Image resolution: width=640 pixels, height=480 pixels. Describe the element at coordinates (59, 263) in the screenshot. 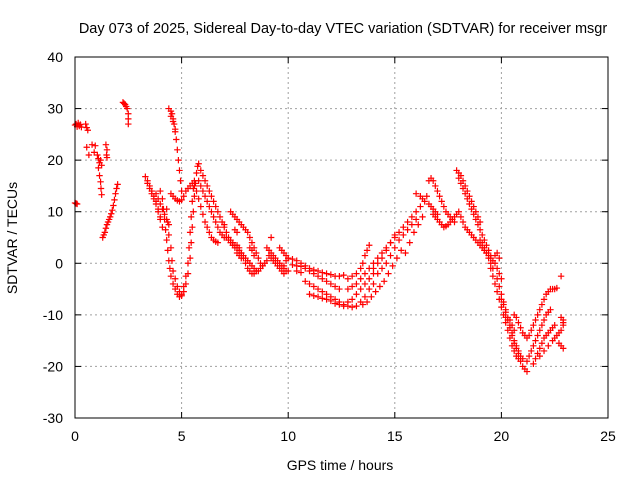

I see `y-tick-label: 0` at that location.